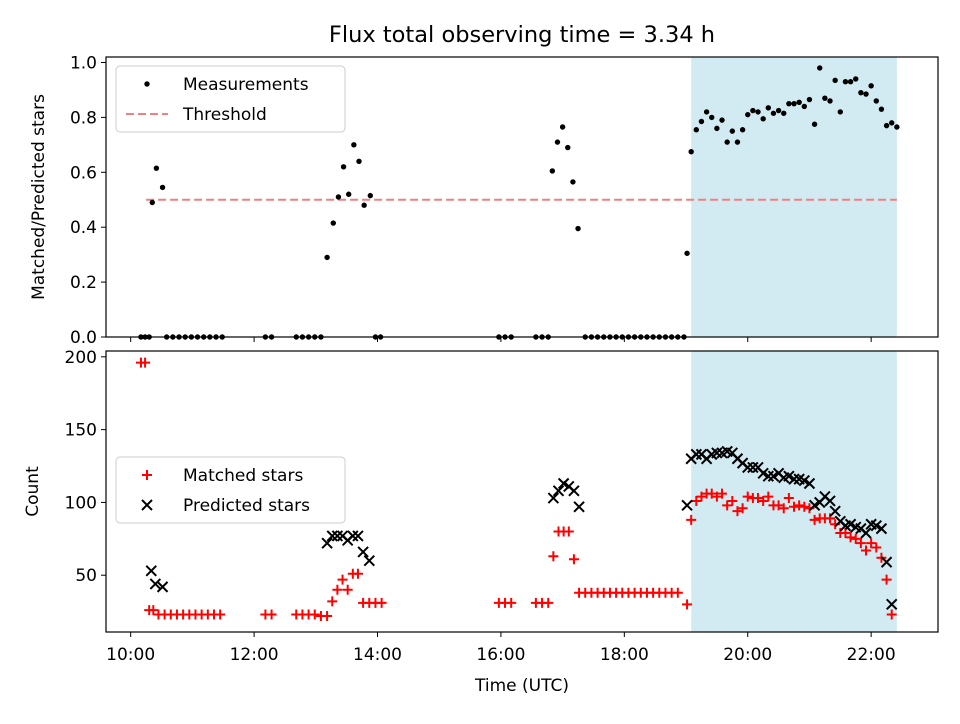 Image resolution: width=960 pixels, height=724 pixels. What do you see at coordinates (224, 115) in the screenshot?
I see `legend-label: Threshold` at bounding box center [224, 115].